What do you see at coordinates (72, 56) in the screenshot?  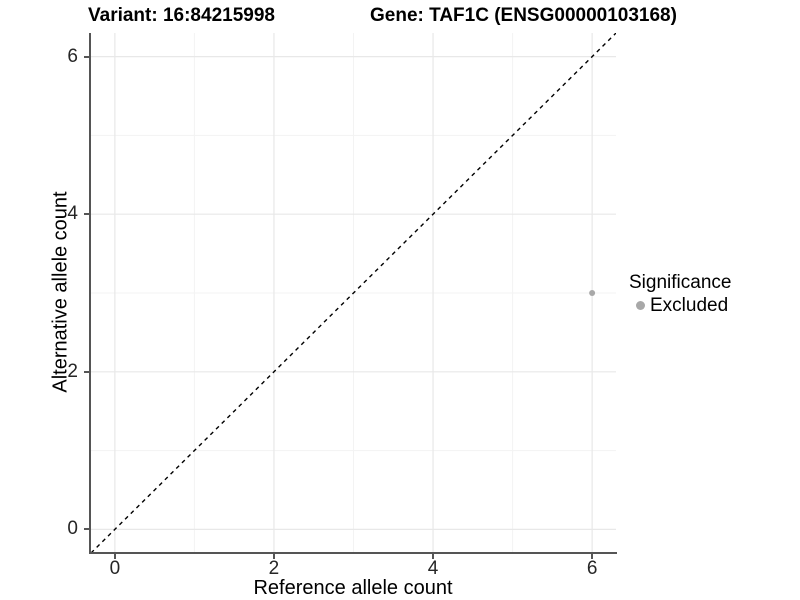 I see `y-tick-label: 6` at bounding box center [72, 56].